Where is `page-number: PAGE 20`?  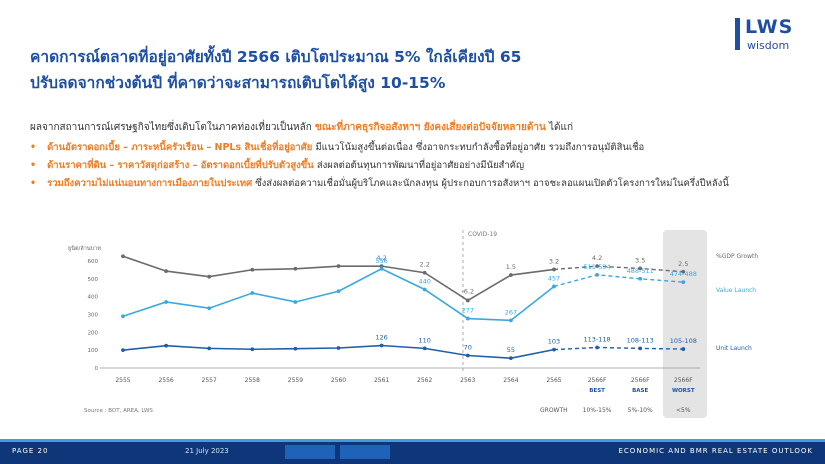 page-number: PAGE 20 is located at coordinates (30, 451).